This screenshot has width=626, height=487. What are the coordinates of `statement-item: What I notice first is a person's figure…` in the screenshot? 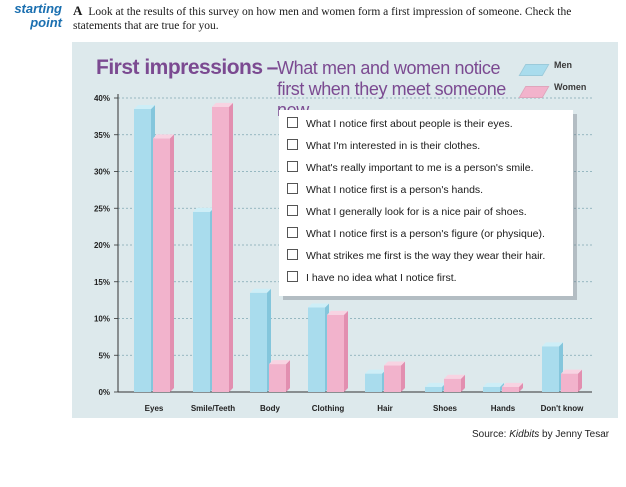 It's located at (416, 234).